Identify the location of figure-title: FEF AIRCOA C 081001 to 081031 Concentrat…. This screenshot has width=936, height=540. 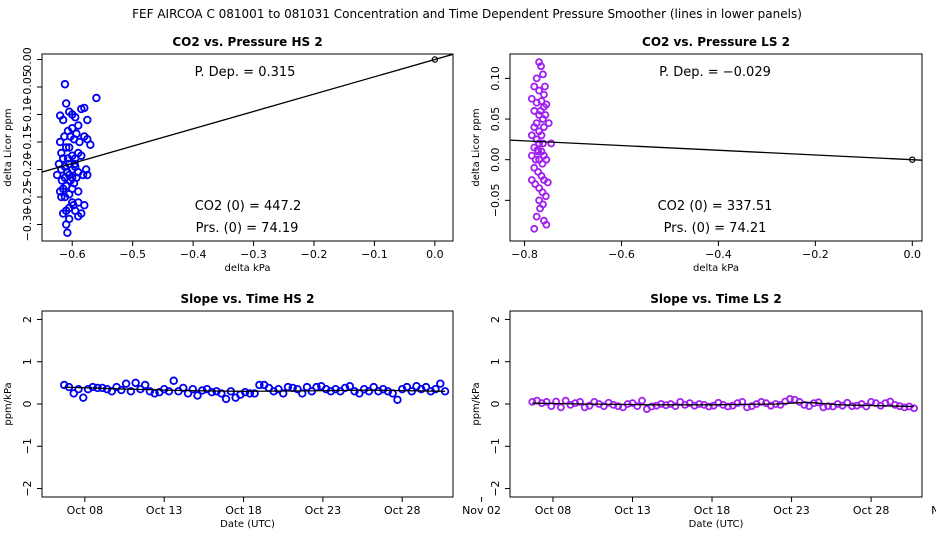
(467, 14).